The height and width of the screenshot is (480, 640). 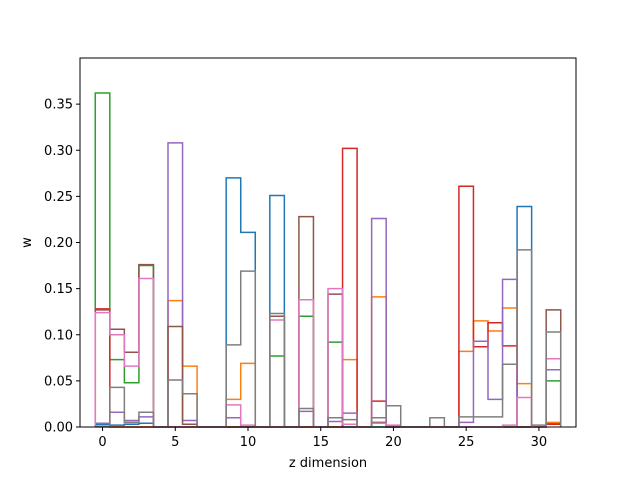 I want to click on x-tick-label: 10, so click(x=248, y=442).